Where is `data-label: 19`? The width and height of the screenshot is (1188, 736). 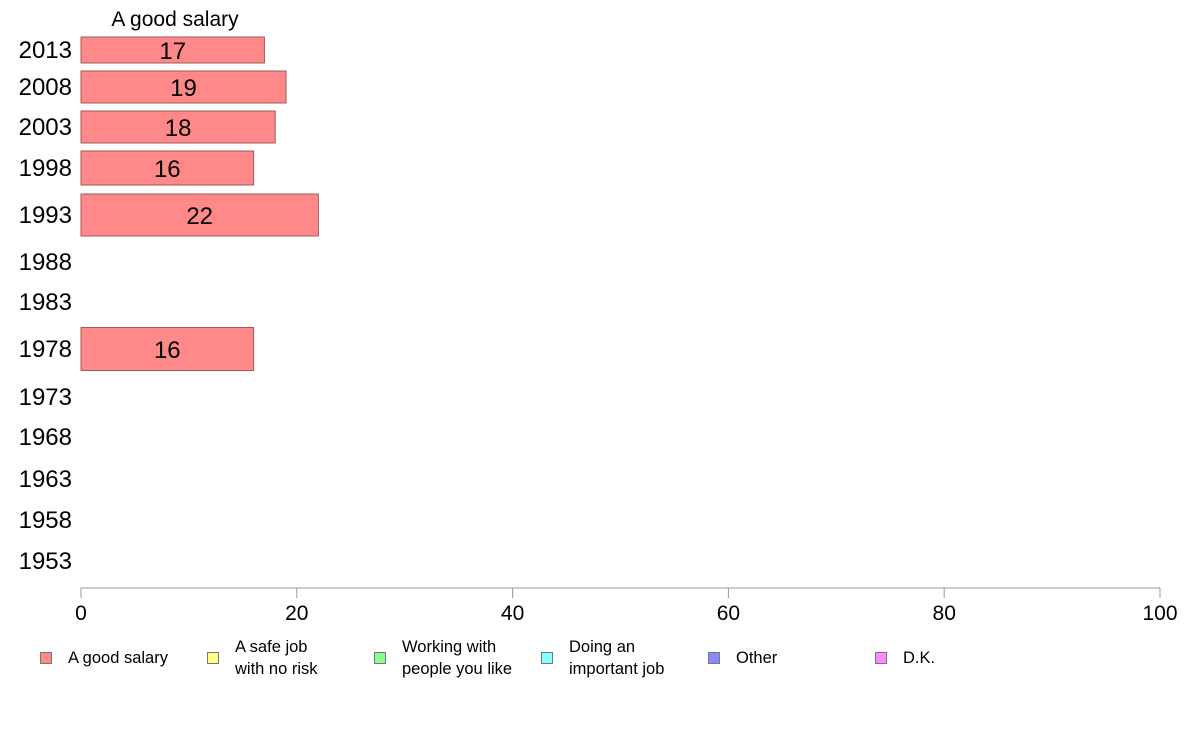
data-label: 19 is located at coordinates (183, 88).